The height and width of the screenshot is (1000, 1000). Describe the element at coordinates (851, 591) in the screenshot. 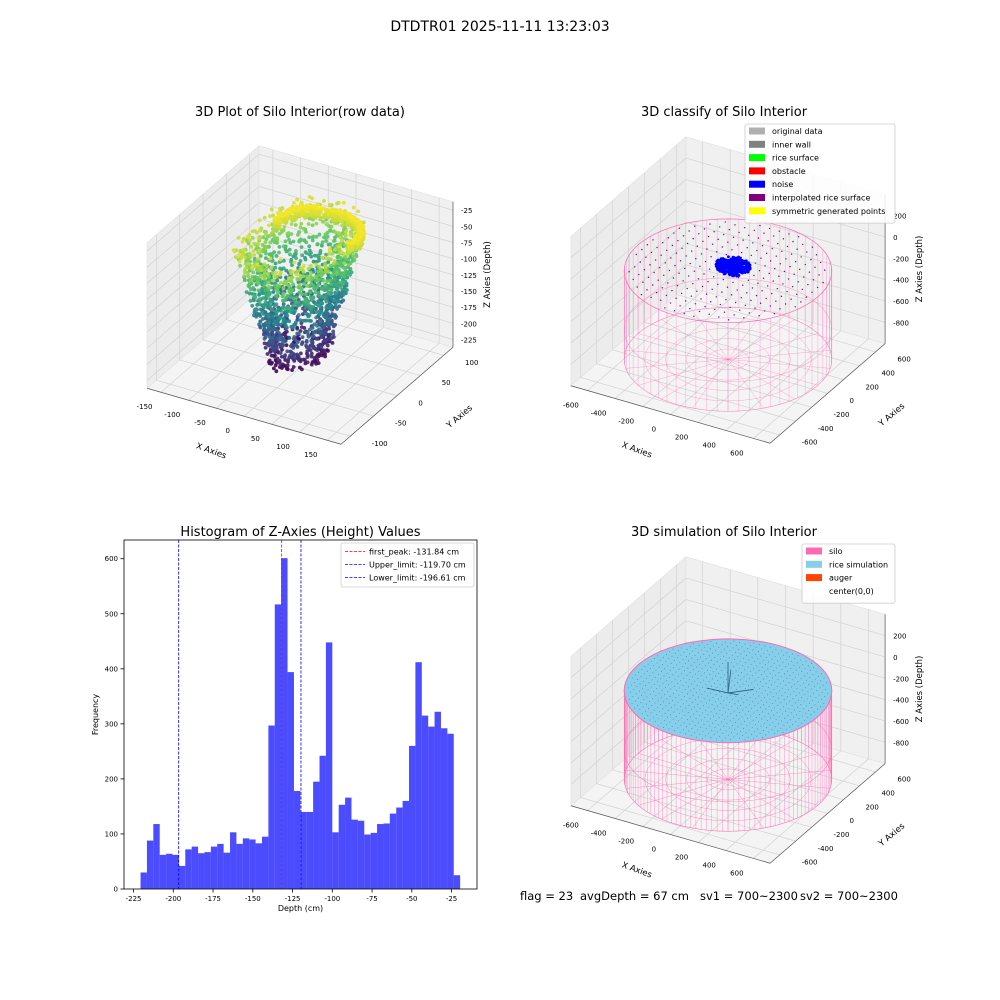

I see `legend-label: center(0,0)` at that location.